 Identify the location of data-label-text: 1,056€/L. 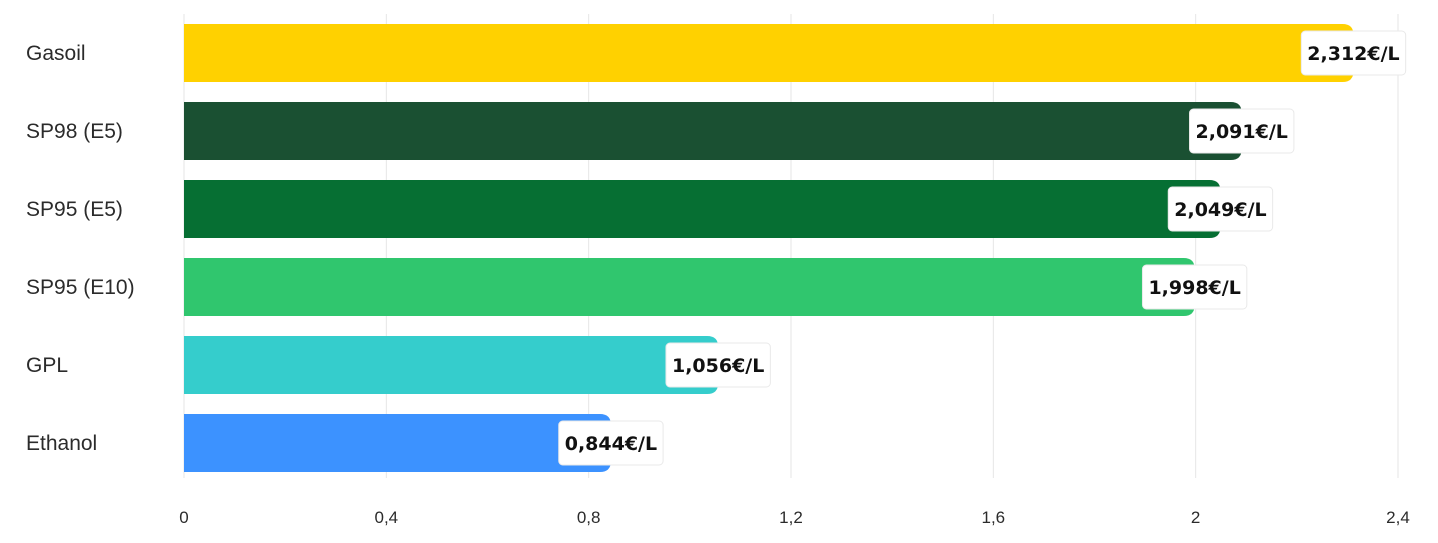
(718, 366).